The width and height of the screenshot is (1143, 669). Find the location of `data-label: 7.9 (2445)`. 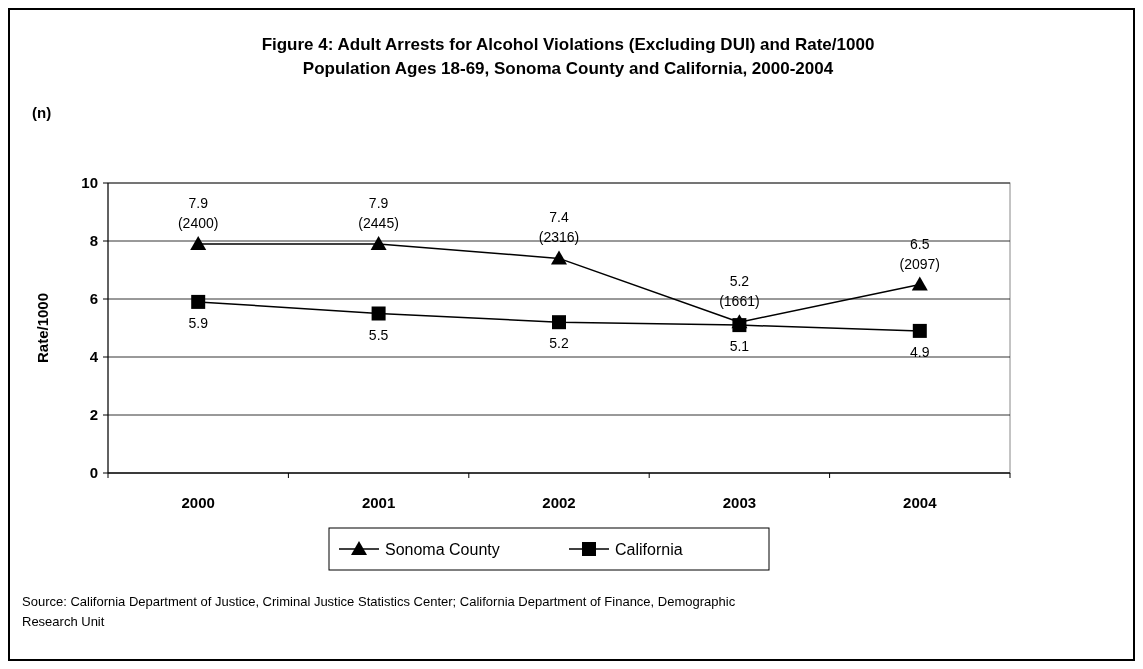

data-label: 7.9 (2445) is located at coordinates (378, 212).